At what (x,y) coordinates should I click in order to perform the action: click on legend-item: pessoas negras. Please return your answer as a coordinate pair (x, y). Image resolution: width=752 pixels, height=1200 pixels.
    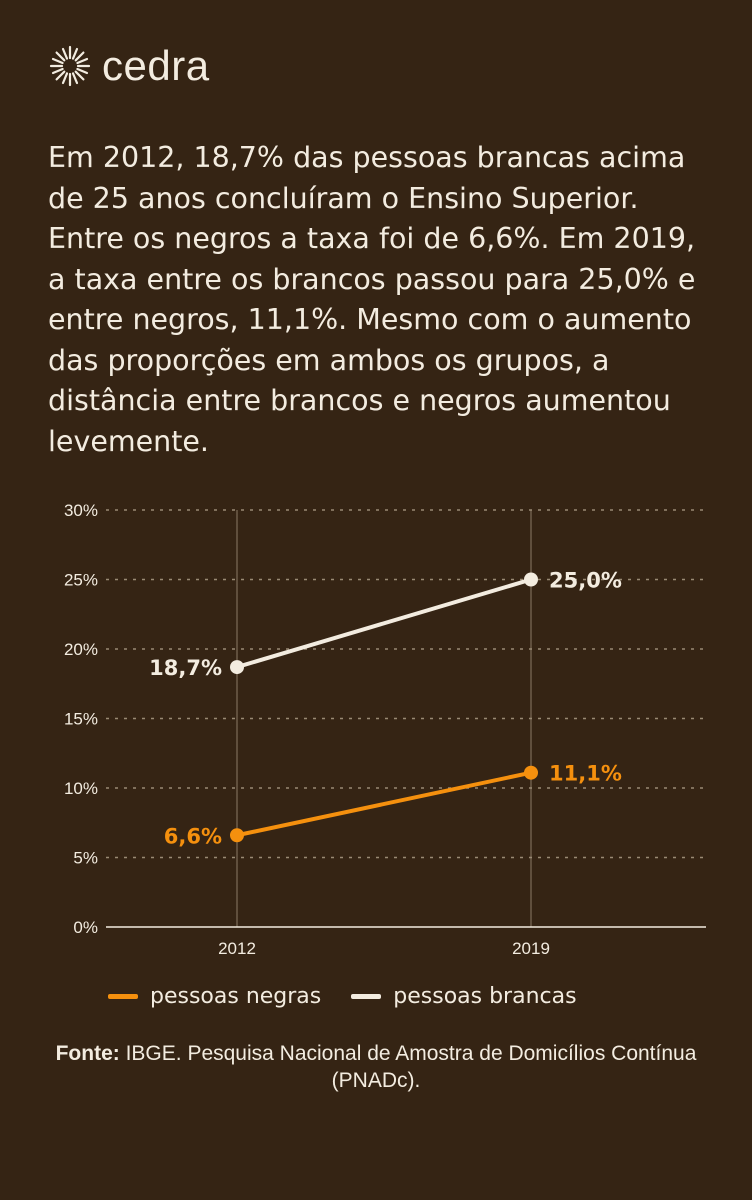
    Looking at the image, I should click on (214, 996).